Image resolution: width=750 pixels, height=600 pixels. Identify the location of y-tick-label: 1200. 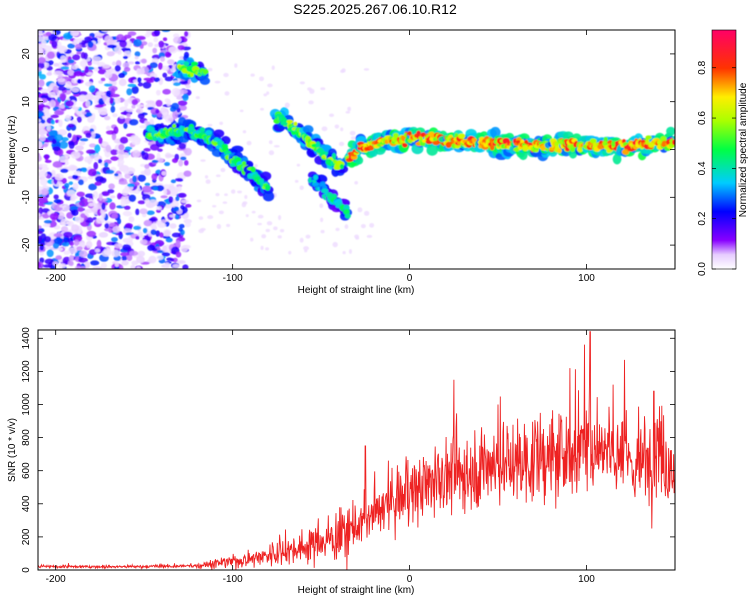
(26, 371).